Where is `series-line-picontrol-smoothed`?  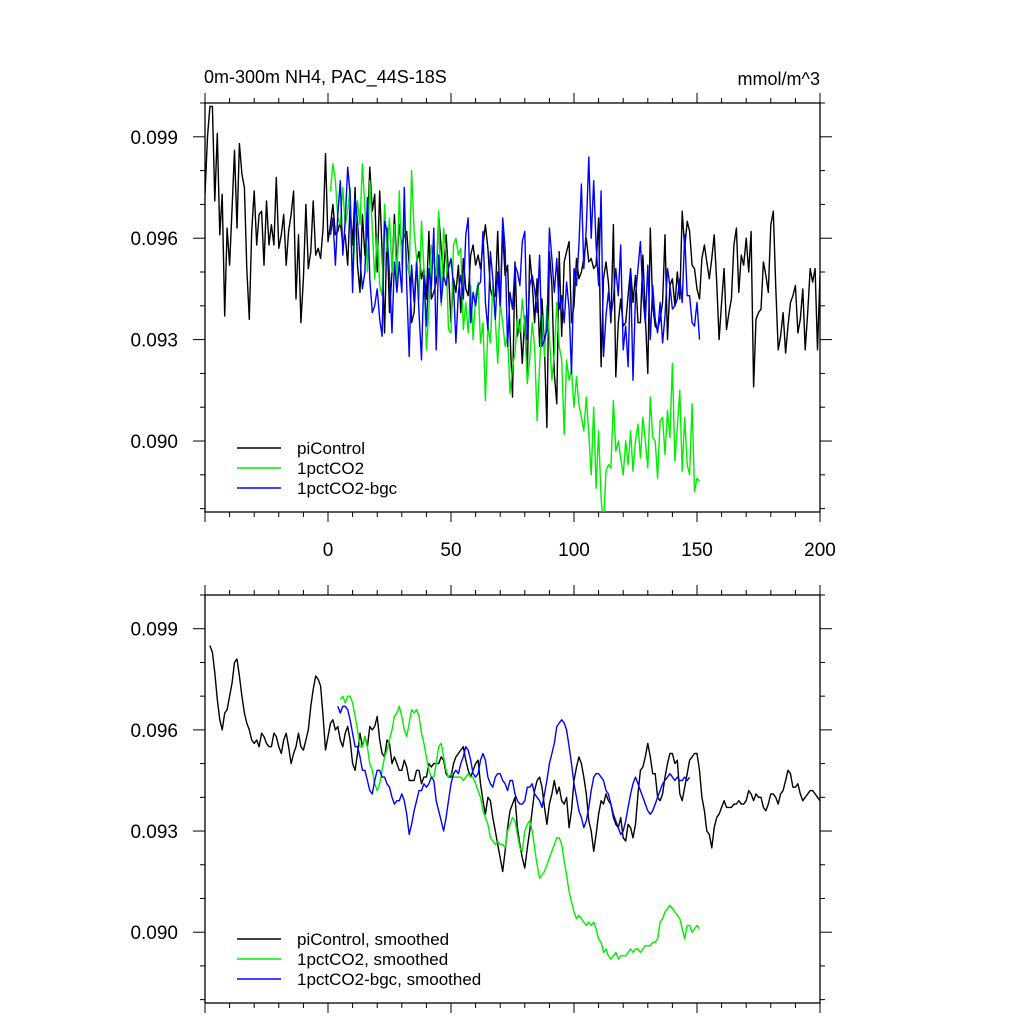
series-line-picontrol-smoothed is located at coordinates (514, 759).